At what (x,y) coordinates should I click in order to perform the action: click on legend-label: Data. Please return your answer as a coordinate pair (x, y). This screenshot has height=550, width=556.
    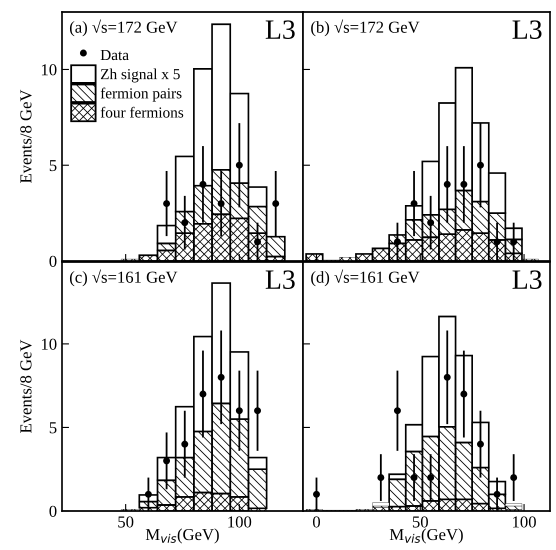
    Looking at the image, I should click on (114, 55).